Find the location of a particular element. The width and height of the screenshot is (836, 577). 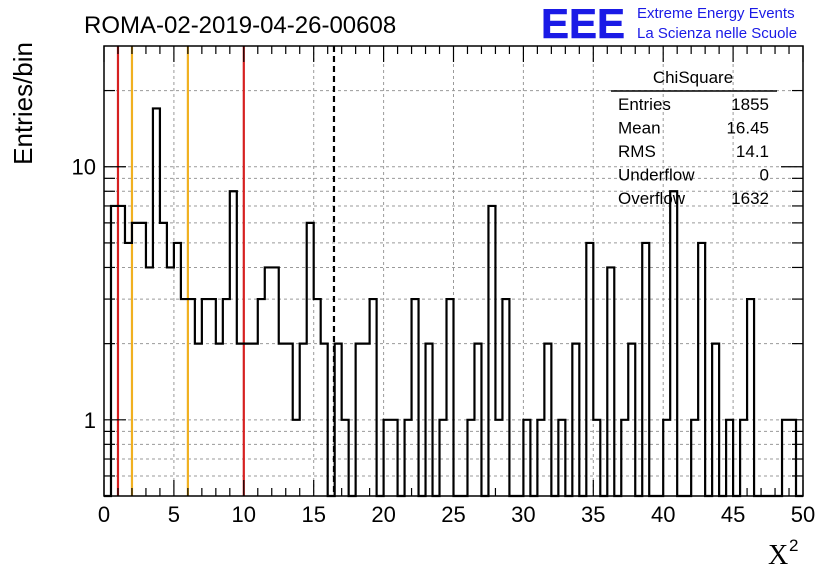

x-tick-label: 15 is located at coordinates (313, 514).